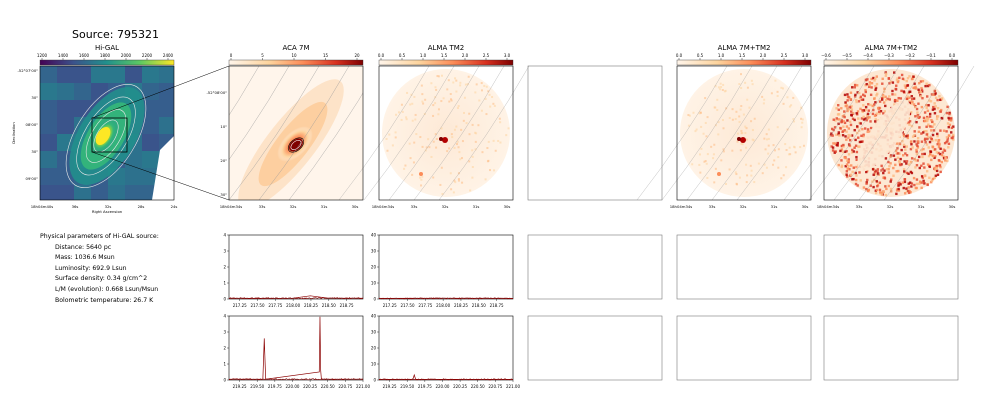 Image resolution: width=1000 pixels, height=405 pixels. I want to click on colorbar-tick-label: 10, so click(294, 55).